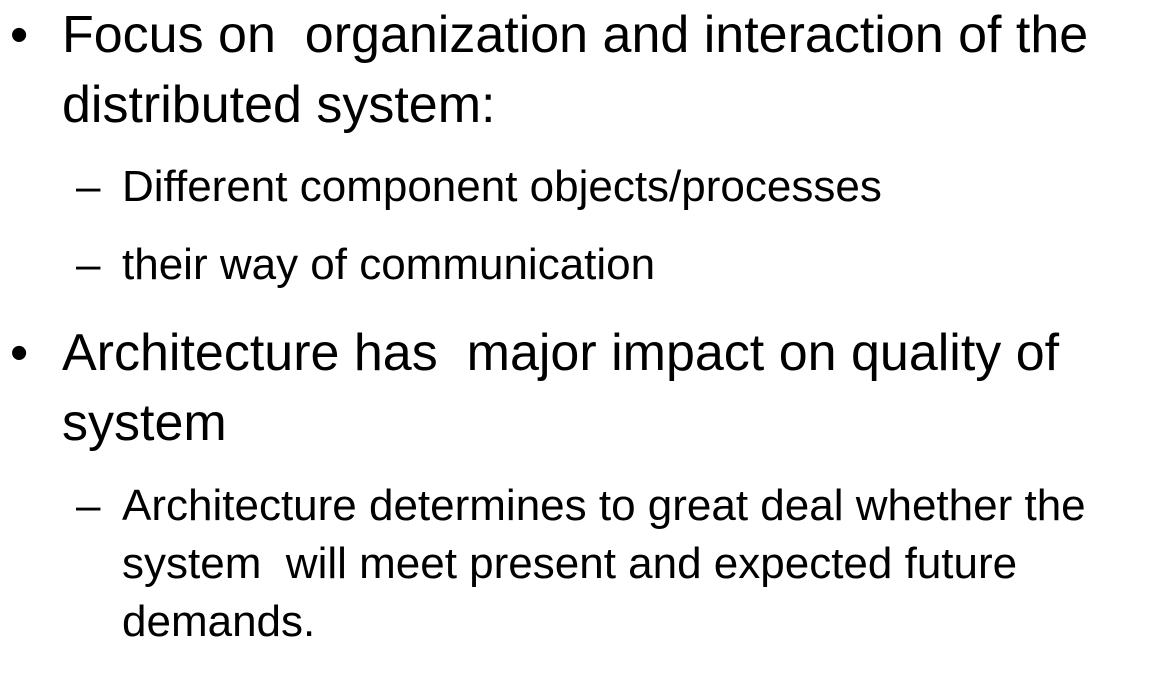 This screenshot has height=682, width=1150. What do you see at coordinates (389, 264) in the screenshot?
I see `sub-bullet-text: their way of communication` at bounding box center [389, 264].